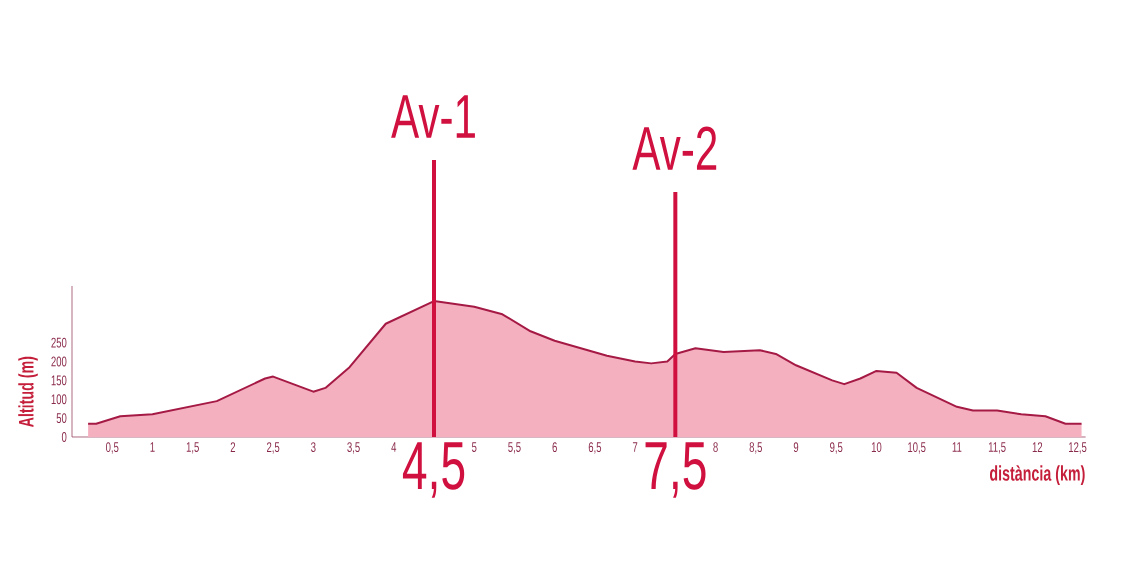 The image size is (1125, 586). Describe the element at coordinates (353, 448) in the screenshot. I see `x-tick-label: 3,5` at that location.